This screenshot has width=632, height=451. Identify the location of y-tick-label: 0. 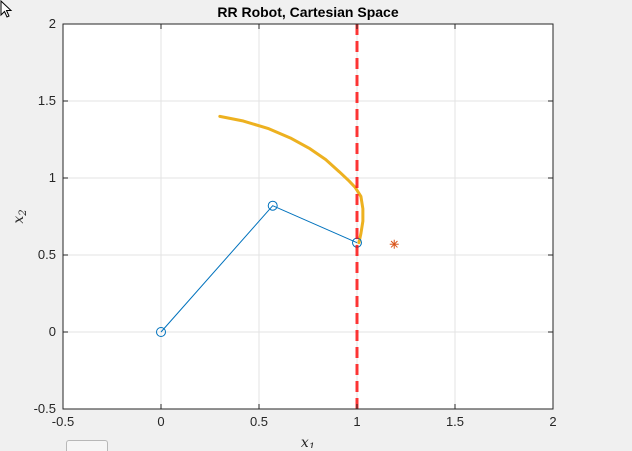
(52, 331).